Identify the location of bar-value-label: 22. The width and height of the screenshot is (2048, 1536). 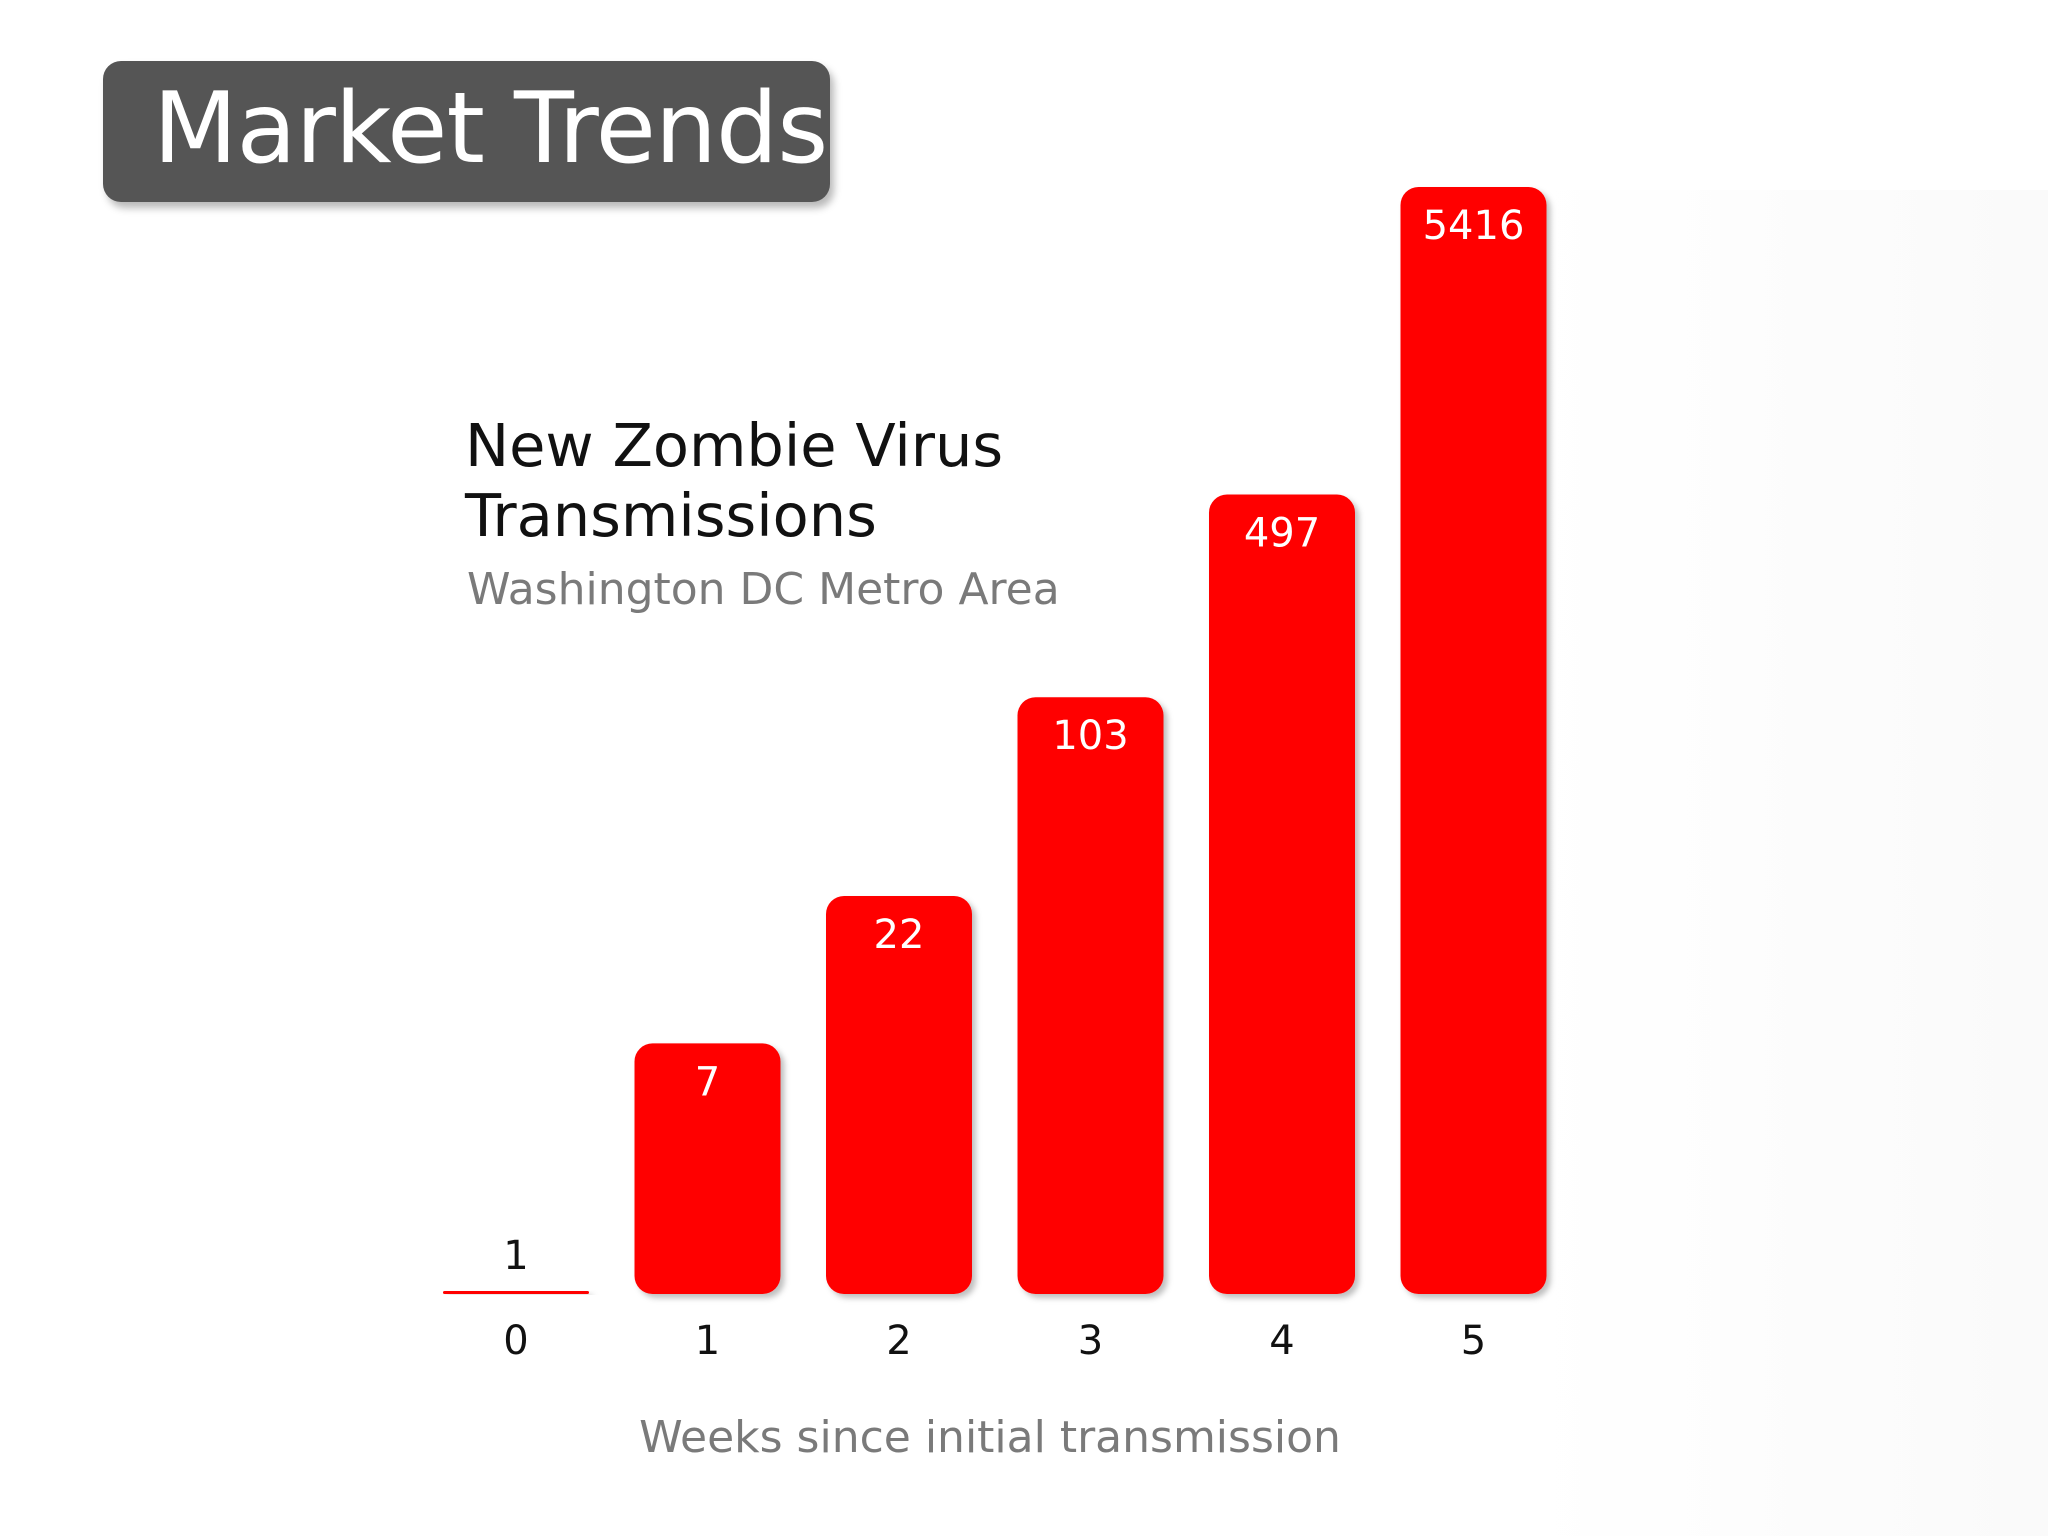
(899, 935).